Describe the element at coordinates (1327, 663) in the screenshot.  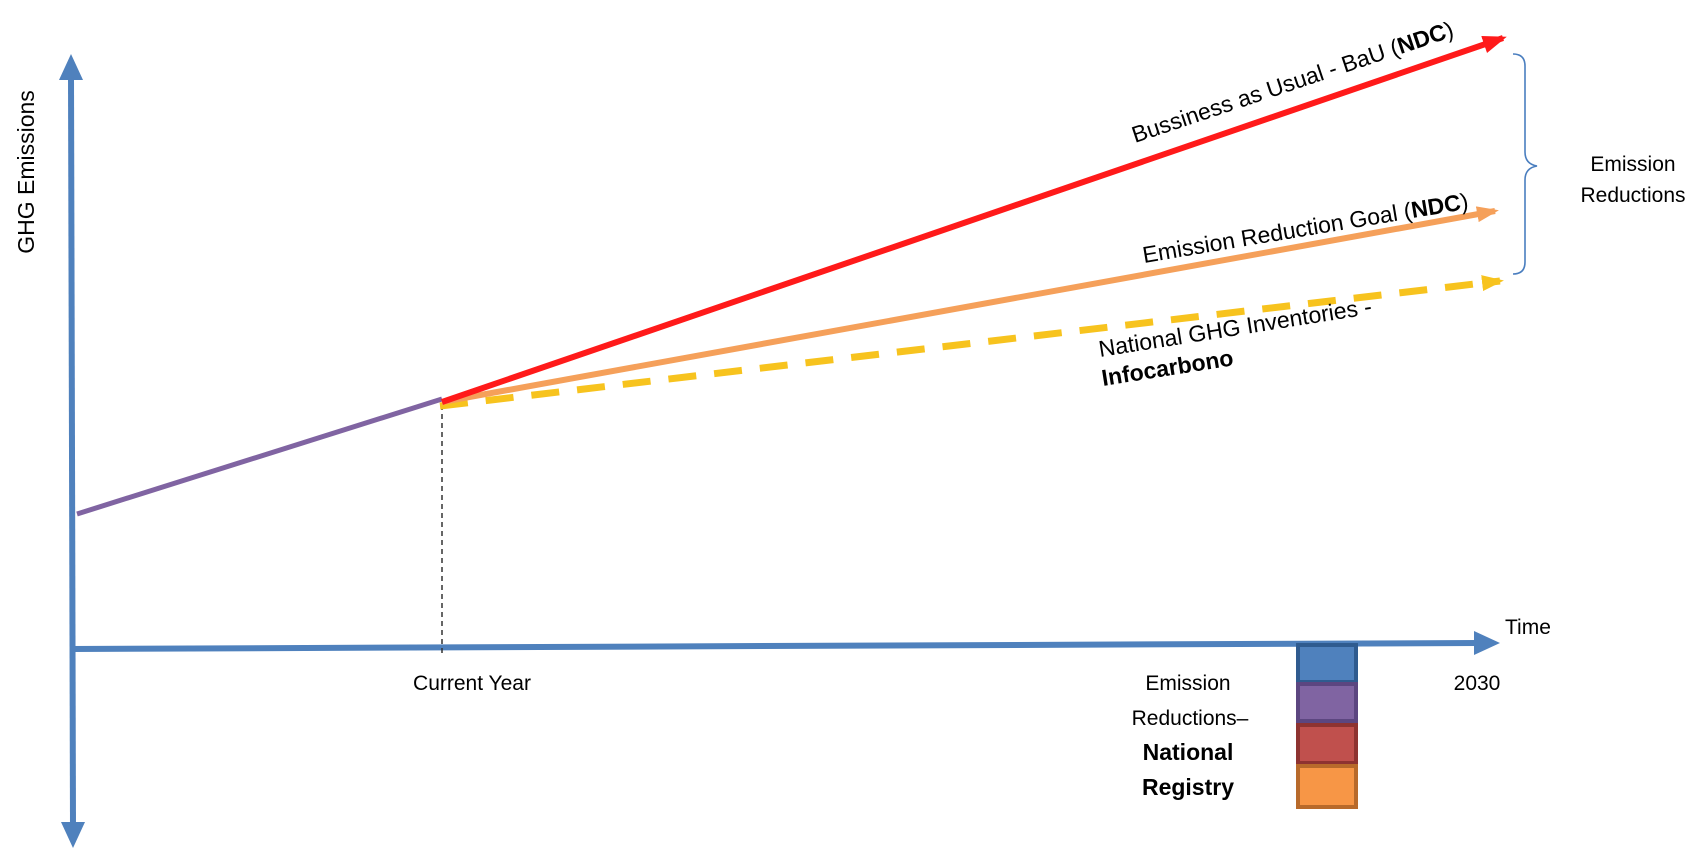
I see `registry-block-blue` at that location.